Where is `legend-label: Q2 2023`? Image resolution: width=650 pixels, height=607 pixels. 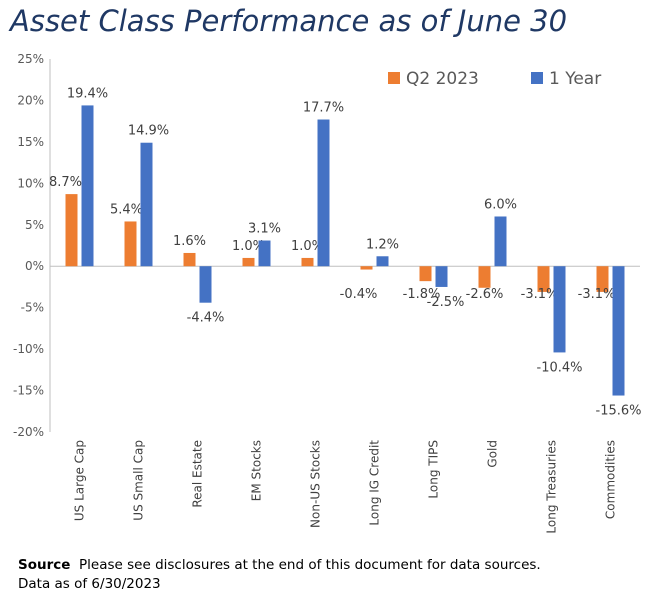
legend-label: Q2 2023 is located at coordinates (442, 79).